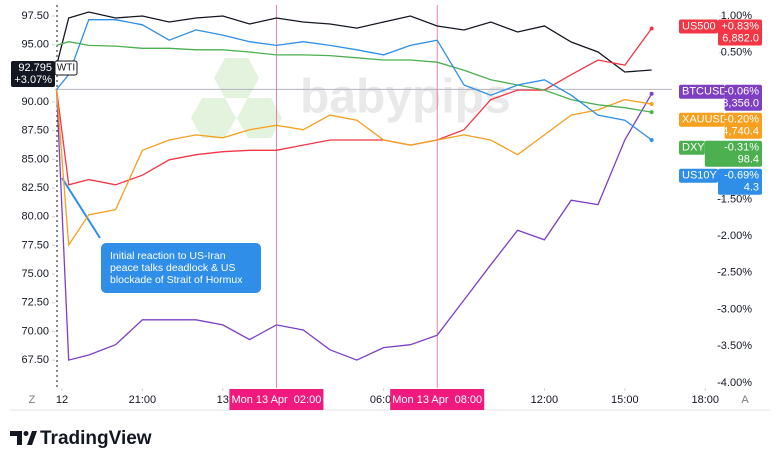 The height and width of the screenshot is (465, 780). What do you see at coordinates (35, 131) in the screenshot?
I see `y-tick-label: 87.50` at bounding box center [35, 131].